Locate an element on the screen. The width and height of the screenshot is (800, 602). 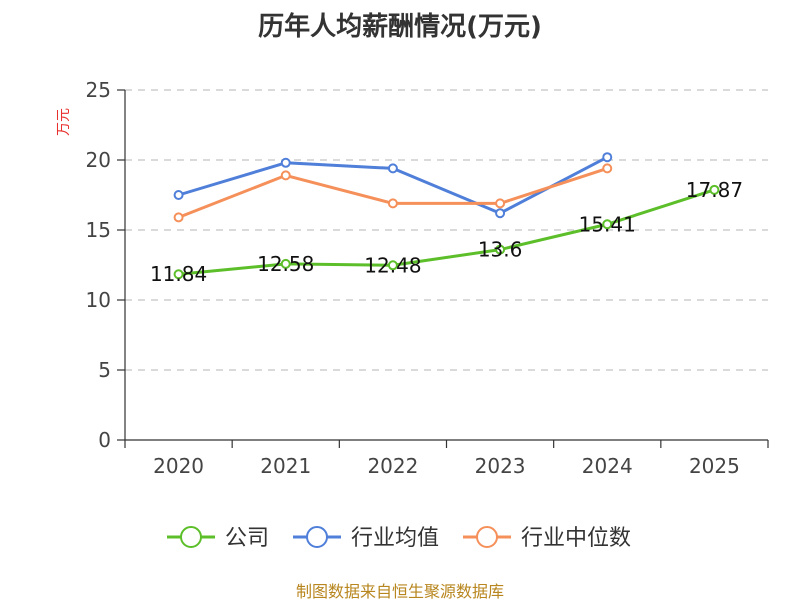
y-tick-label: 25 is located at coordinates (98, 90).